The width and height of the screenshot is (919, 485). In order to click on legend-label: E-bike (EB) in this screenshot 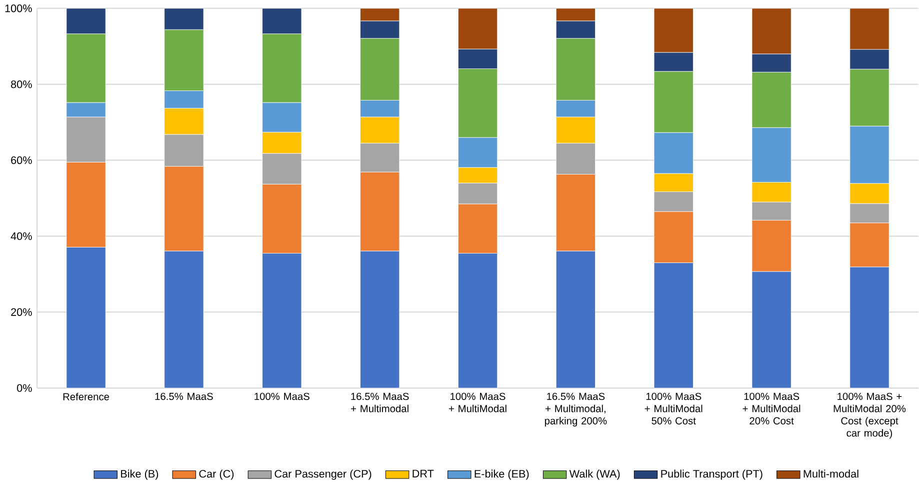, I will do `click(501, 475)`.